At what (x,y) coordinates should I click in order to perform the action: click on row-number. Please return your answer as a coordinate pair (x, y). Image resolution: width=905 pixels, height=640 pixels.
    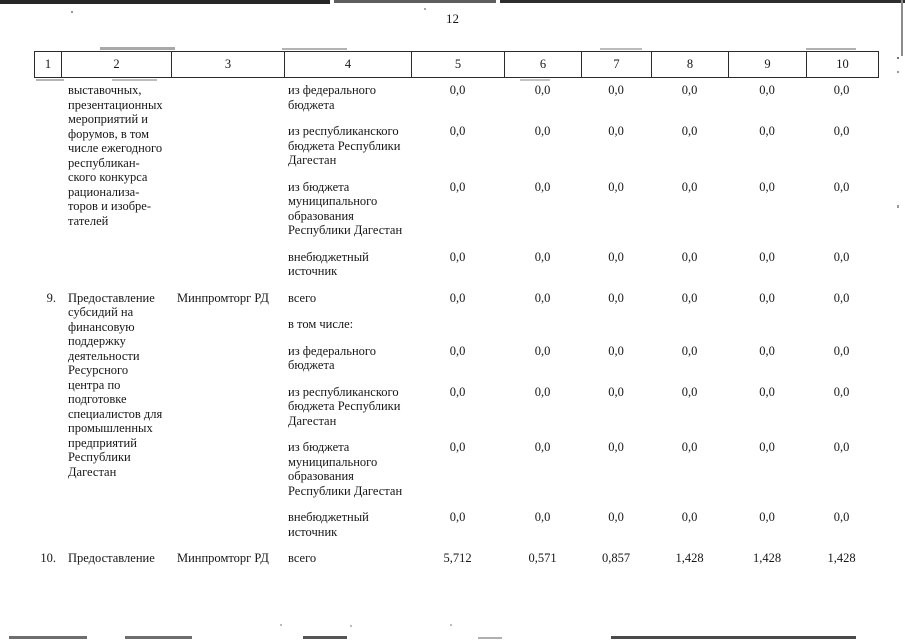
    Looking at the image, I should click on (47, 181).